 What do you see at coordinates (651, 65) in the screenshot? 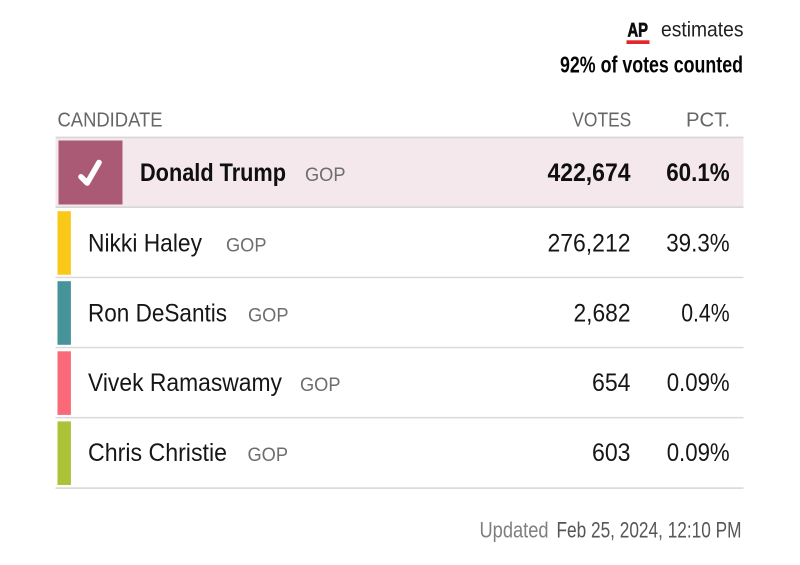
I see `svg-text: 92% of votes counted` at bounding box center [651, 65].